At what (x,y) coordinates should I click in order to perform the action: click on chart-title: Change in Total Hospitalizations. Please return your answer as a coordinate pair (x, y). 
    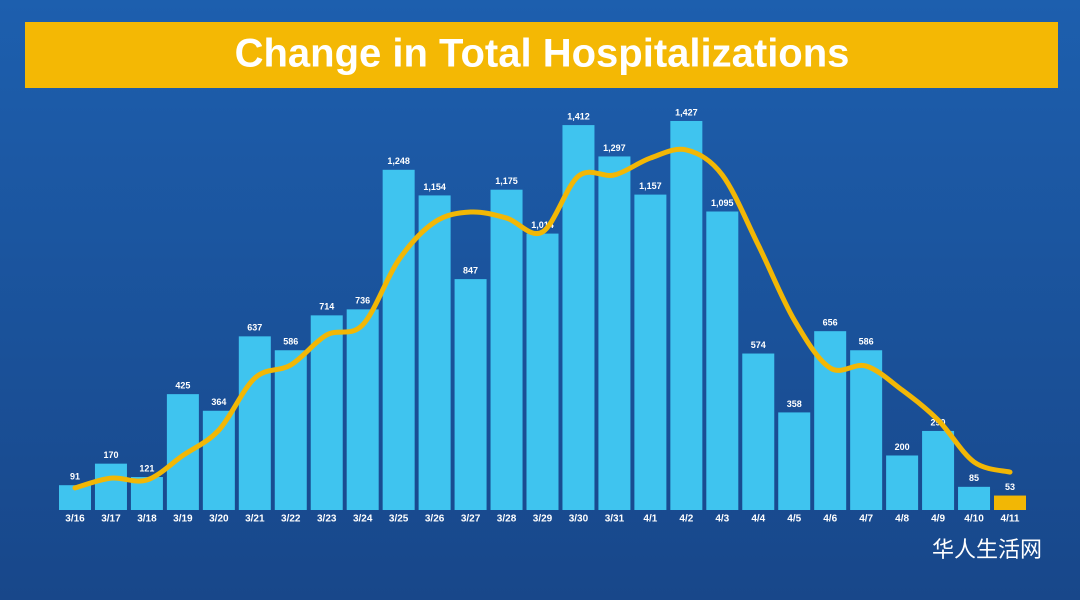
    Looking at the image, I should click on (542, 54).